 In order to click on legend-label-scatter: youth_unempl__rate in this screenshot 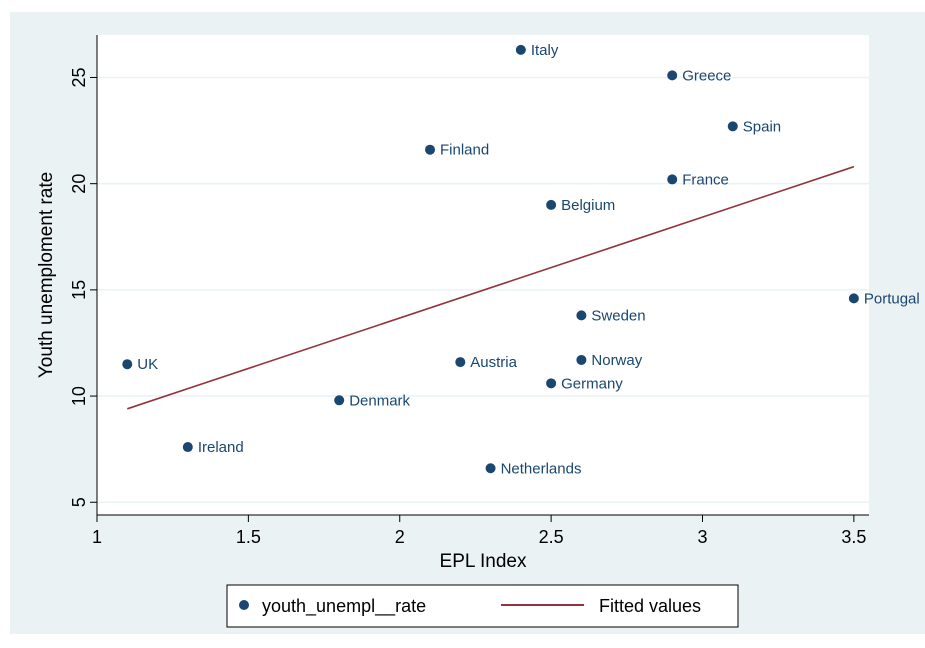, I will do `click(344, 606)`.